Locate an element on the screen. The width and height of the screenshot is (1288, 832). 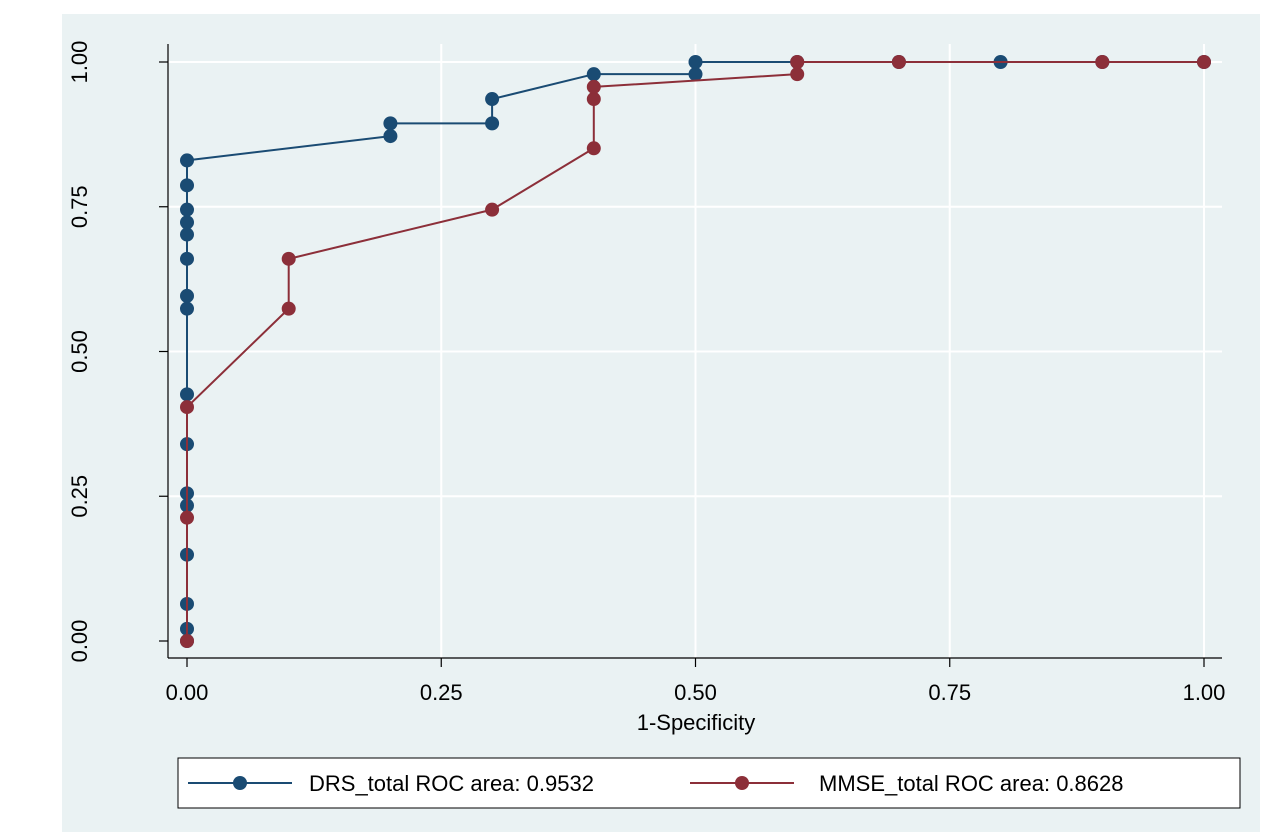
legend-label-mmse: MMSE_total ROC area: 0.8628 is located at coordinates (971, 783).